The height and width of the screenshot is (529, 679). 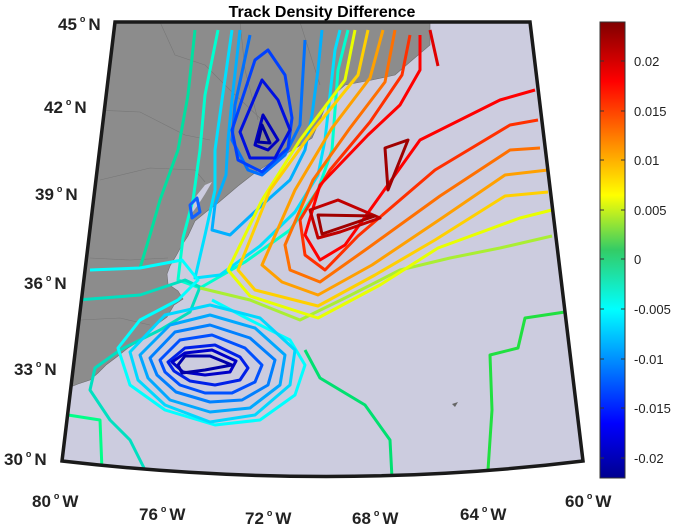 I want to click on lon-label-80: 80 o W, so click(x=55, y=501).